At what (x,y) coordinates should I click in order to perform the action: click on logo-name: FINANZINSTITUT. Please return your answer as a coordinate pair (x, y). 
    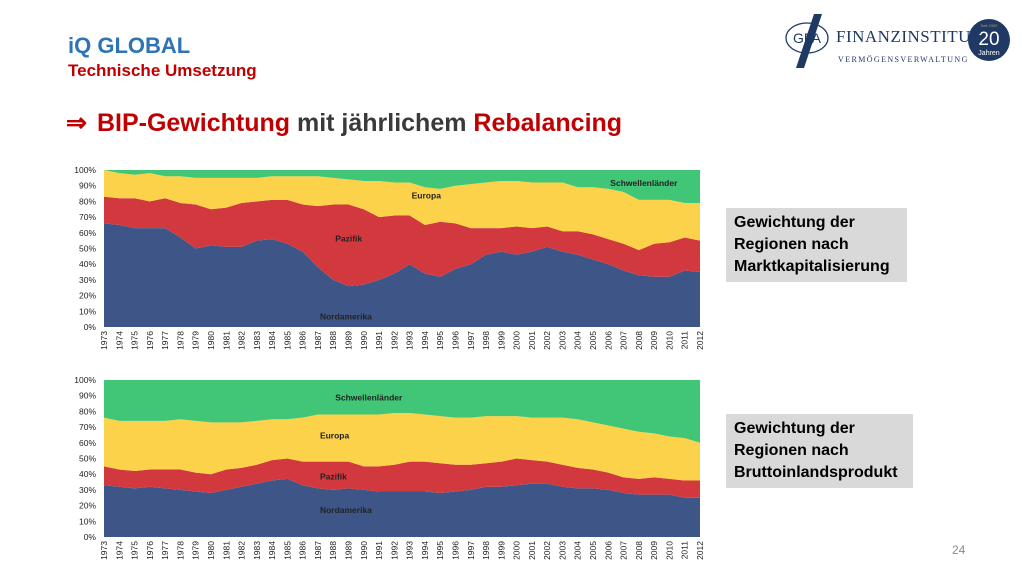
    Looking at the image, I should click on (909, 36).